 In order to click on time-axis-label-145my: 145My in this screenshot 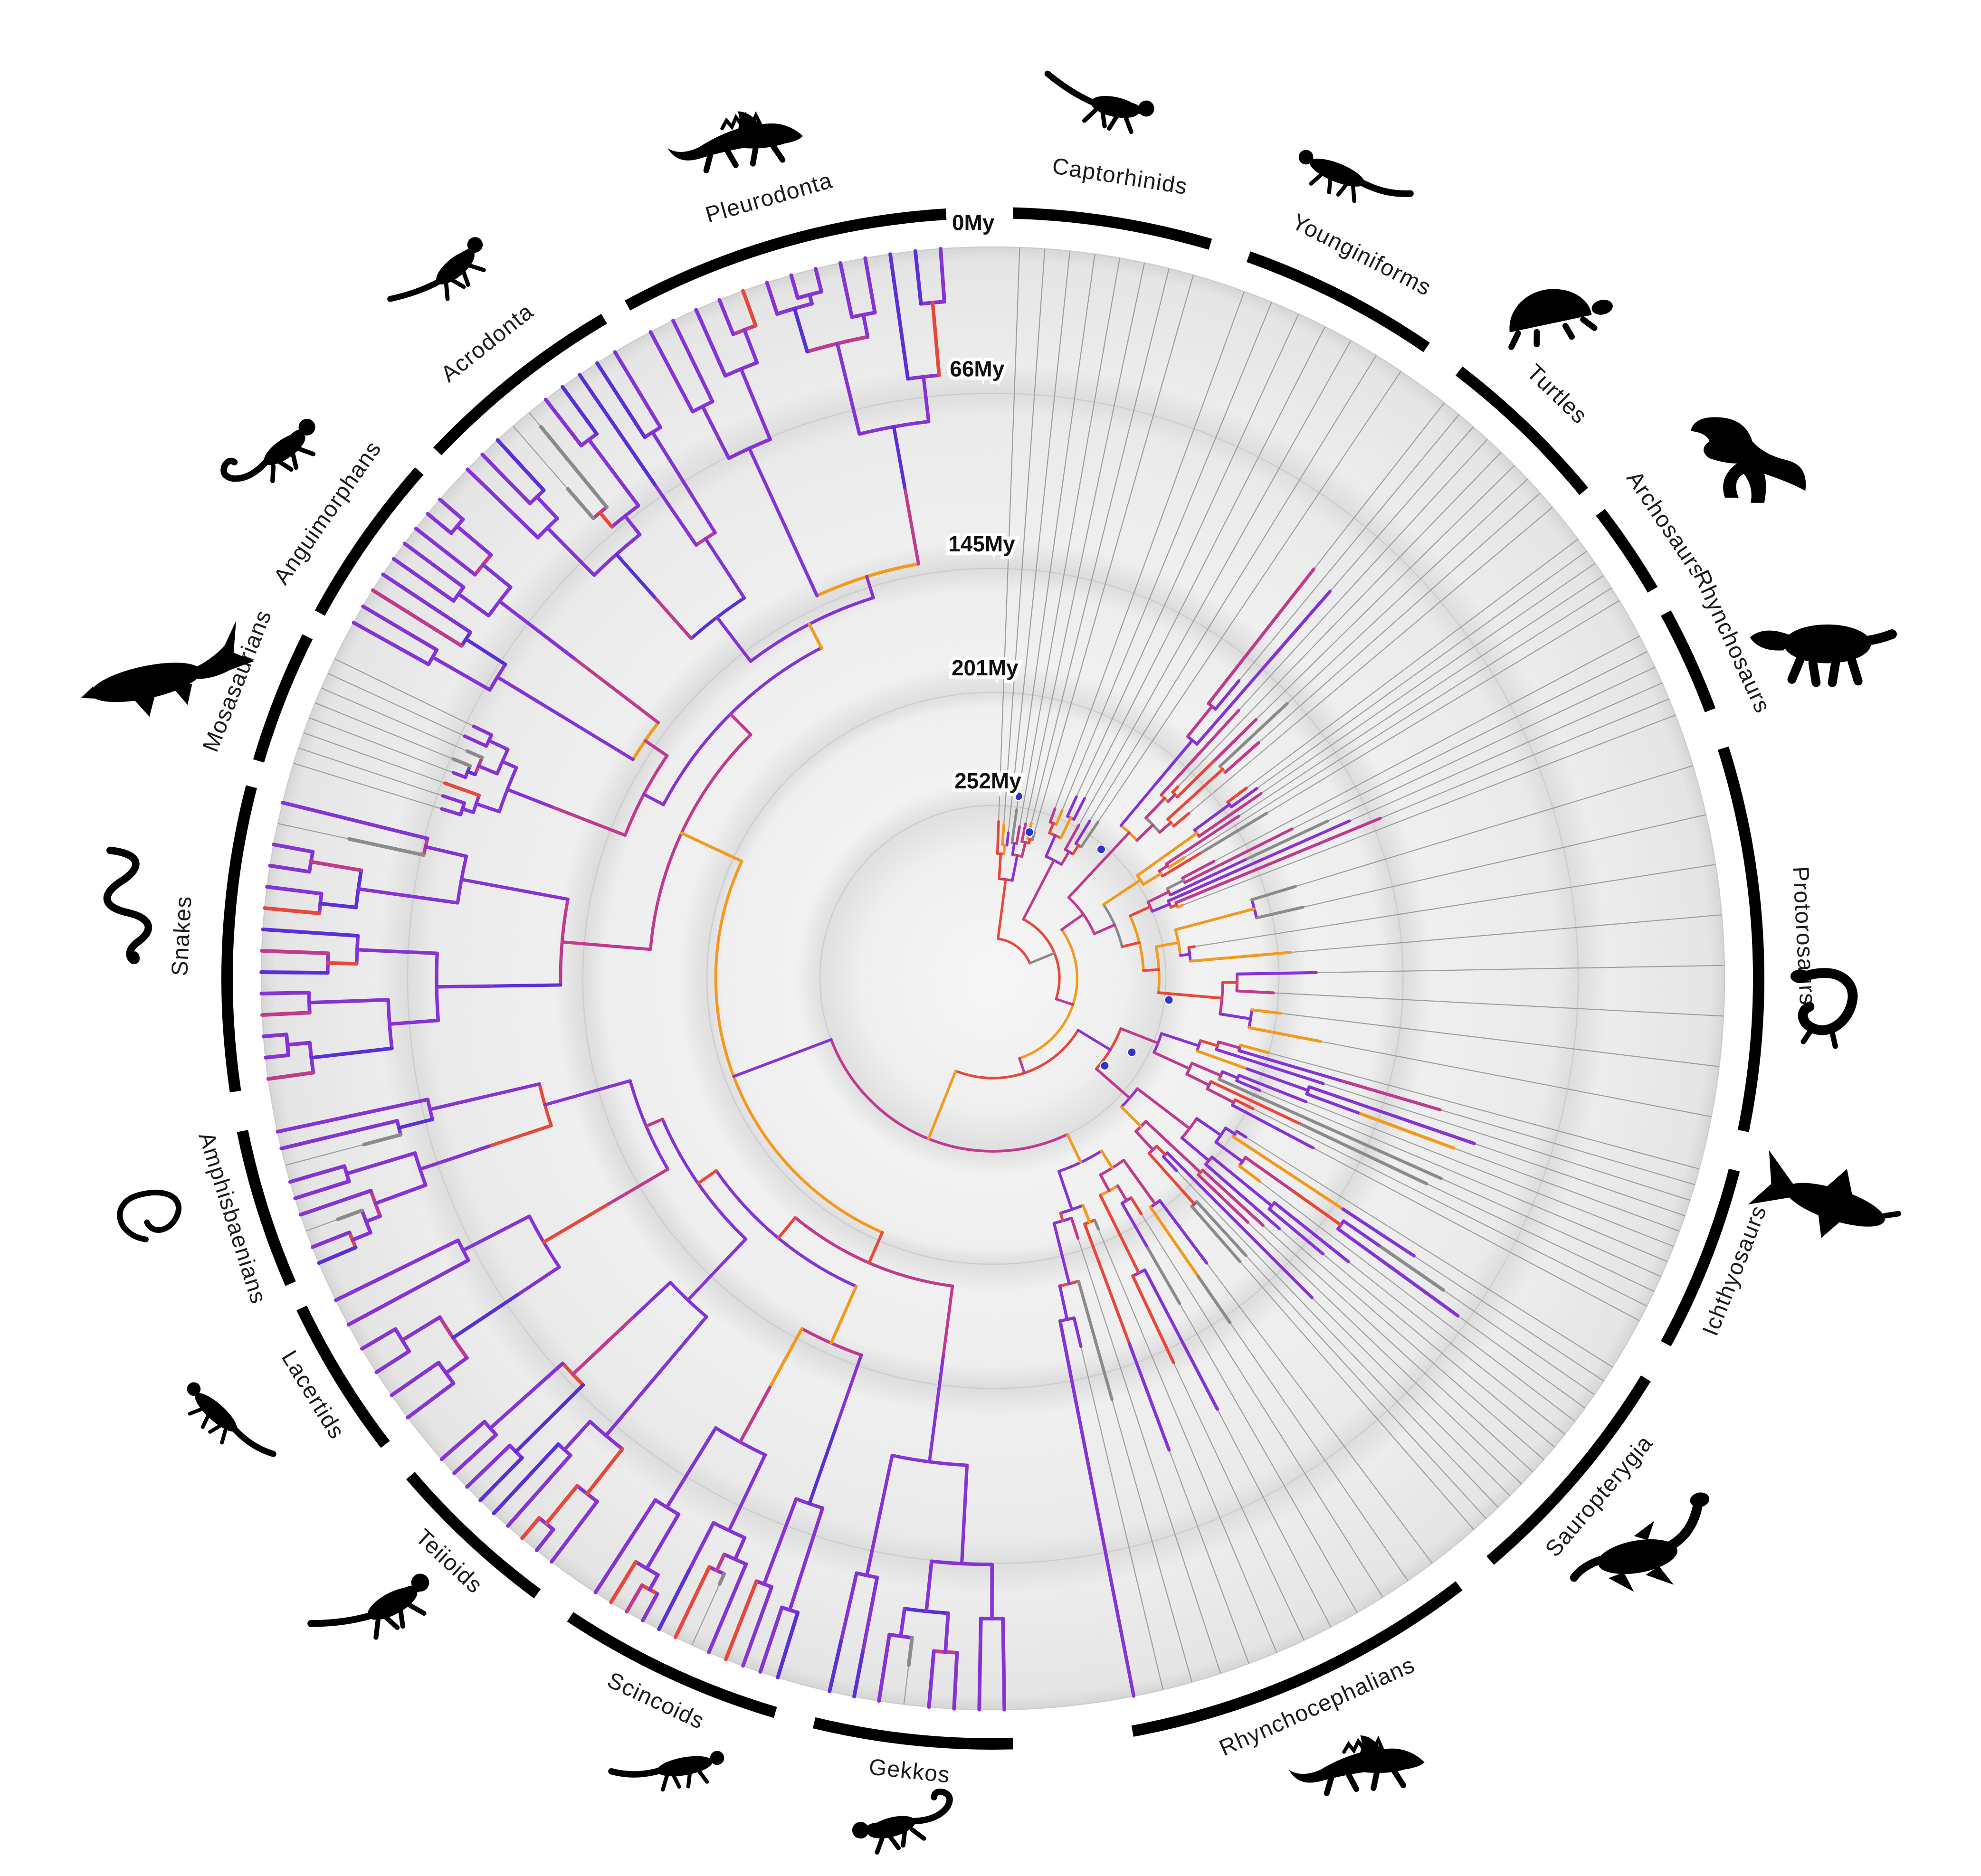, I will do `click(981, 544)`.